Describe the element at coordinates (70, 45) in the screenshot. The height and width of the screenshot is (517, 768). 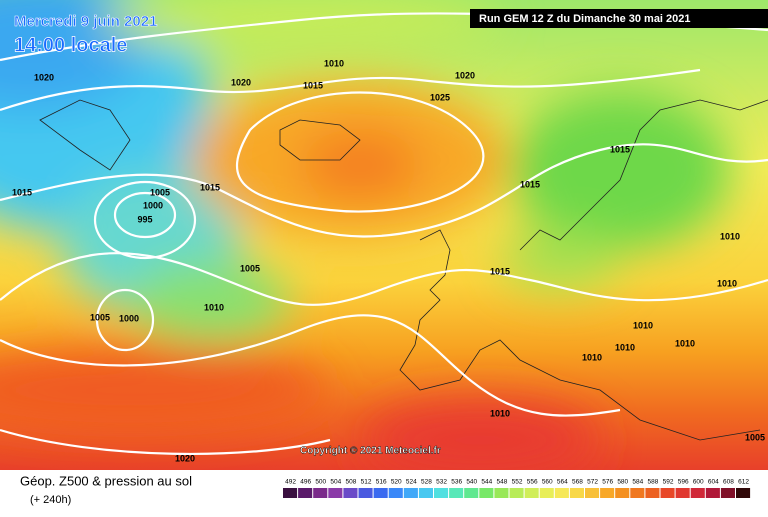
I see `time-label: 14:00 locale` at that location.